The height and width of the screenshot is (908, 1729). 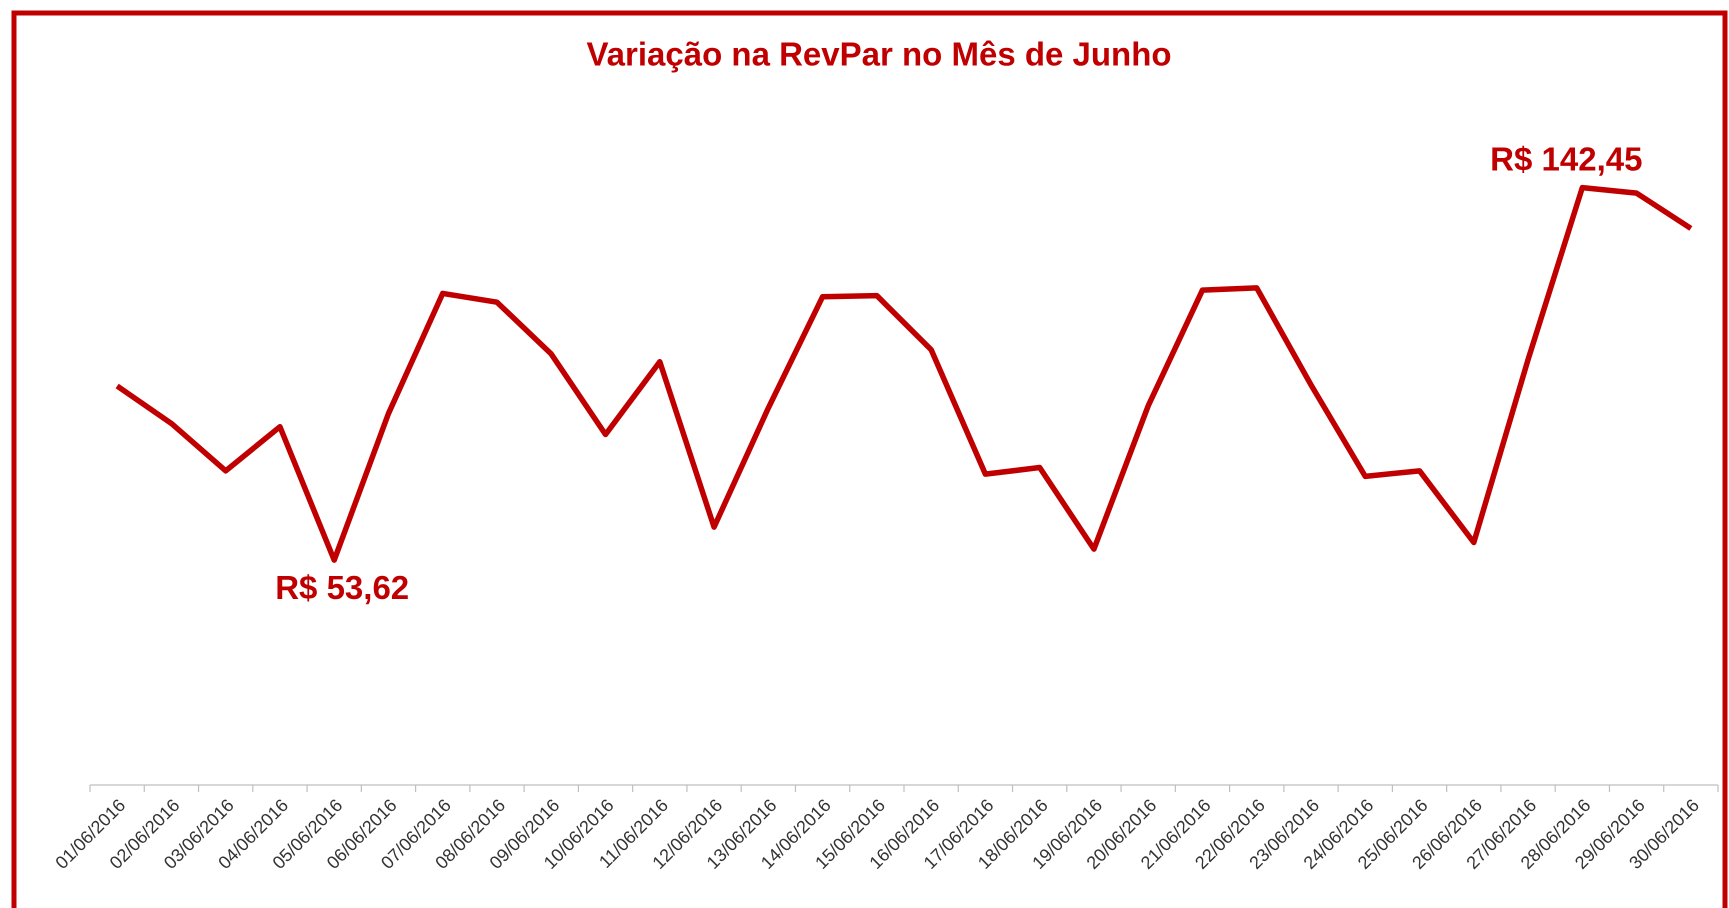 What do you see at coordinates (1566, 158) in the screenshot?
I see `data-label: R$ 142,45` at bounding box center [1566, 158].